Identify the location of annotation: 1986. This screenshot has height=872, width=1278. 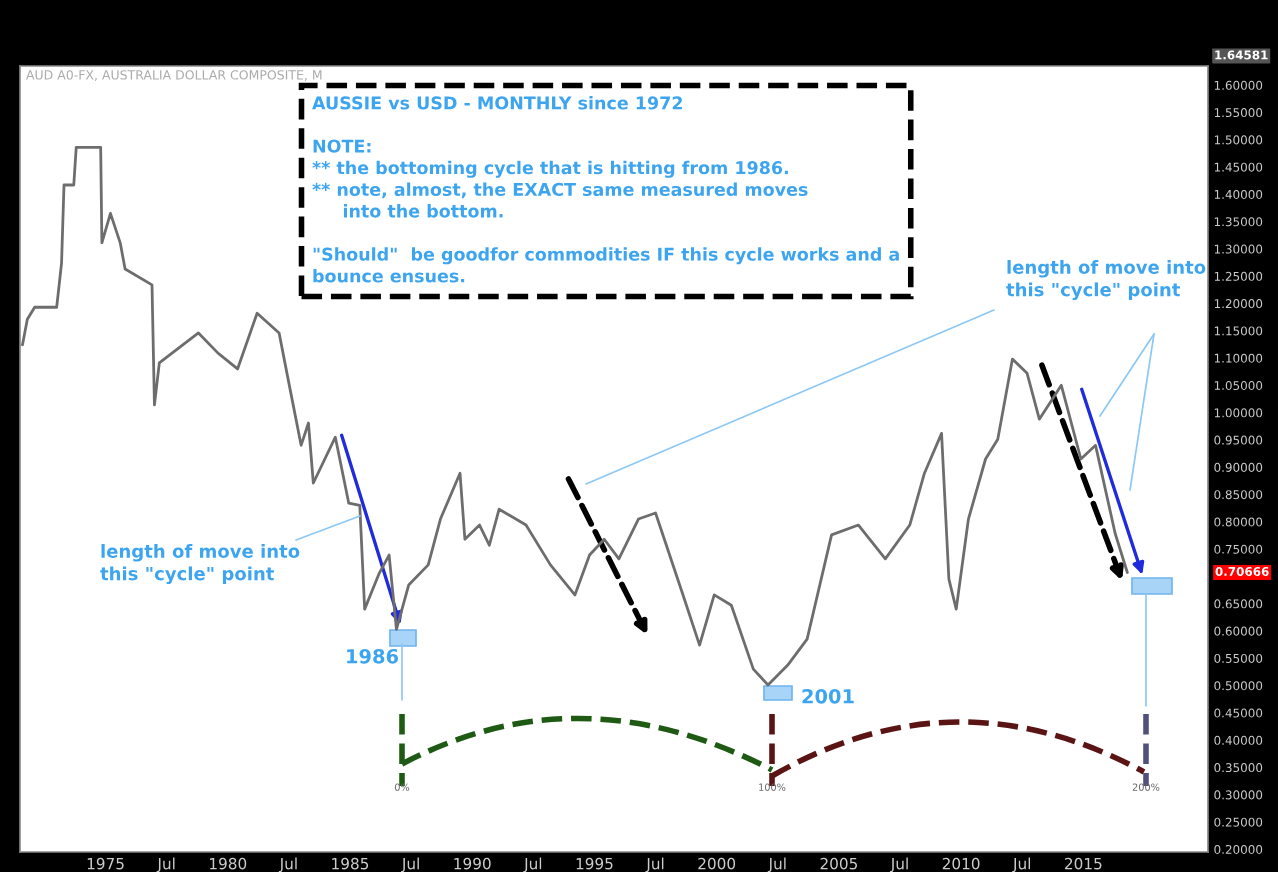
(373, 656).